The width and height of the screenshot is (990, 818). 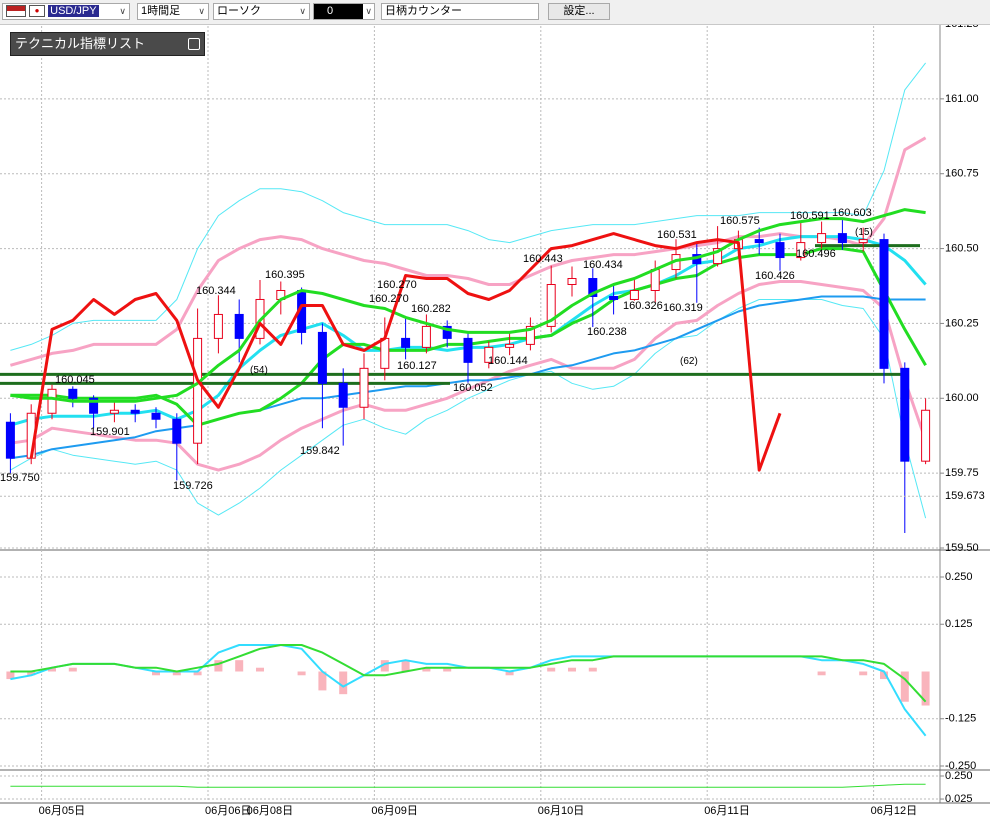 I want to click on y-tick-label: 0.025, so click(x=959, y=799).